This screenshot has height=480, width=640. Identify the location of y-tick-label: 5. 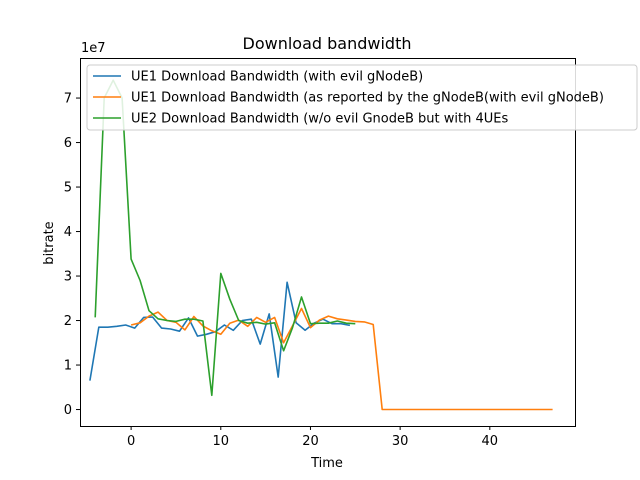
(68, 188).